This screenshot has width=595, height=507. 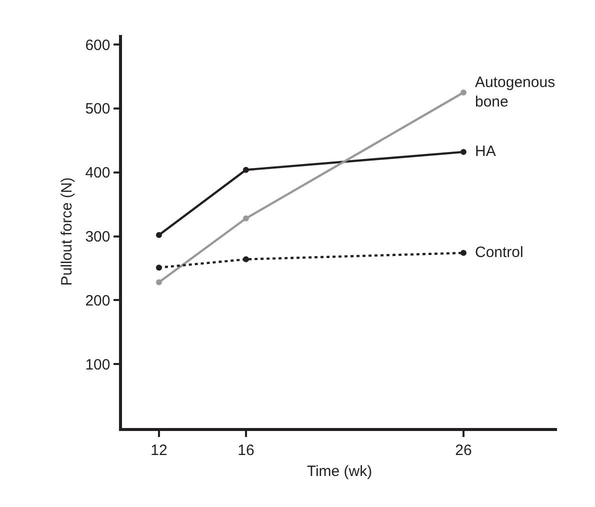 What do you see at coordinates (97, 173) in the screenshot?
I see `y-tick-label: 400` at bounding box center [97, 173].